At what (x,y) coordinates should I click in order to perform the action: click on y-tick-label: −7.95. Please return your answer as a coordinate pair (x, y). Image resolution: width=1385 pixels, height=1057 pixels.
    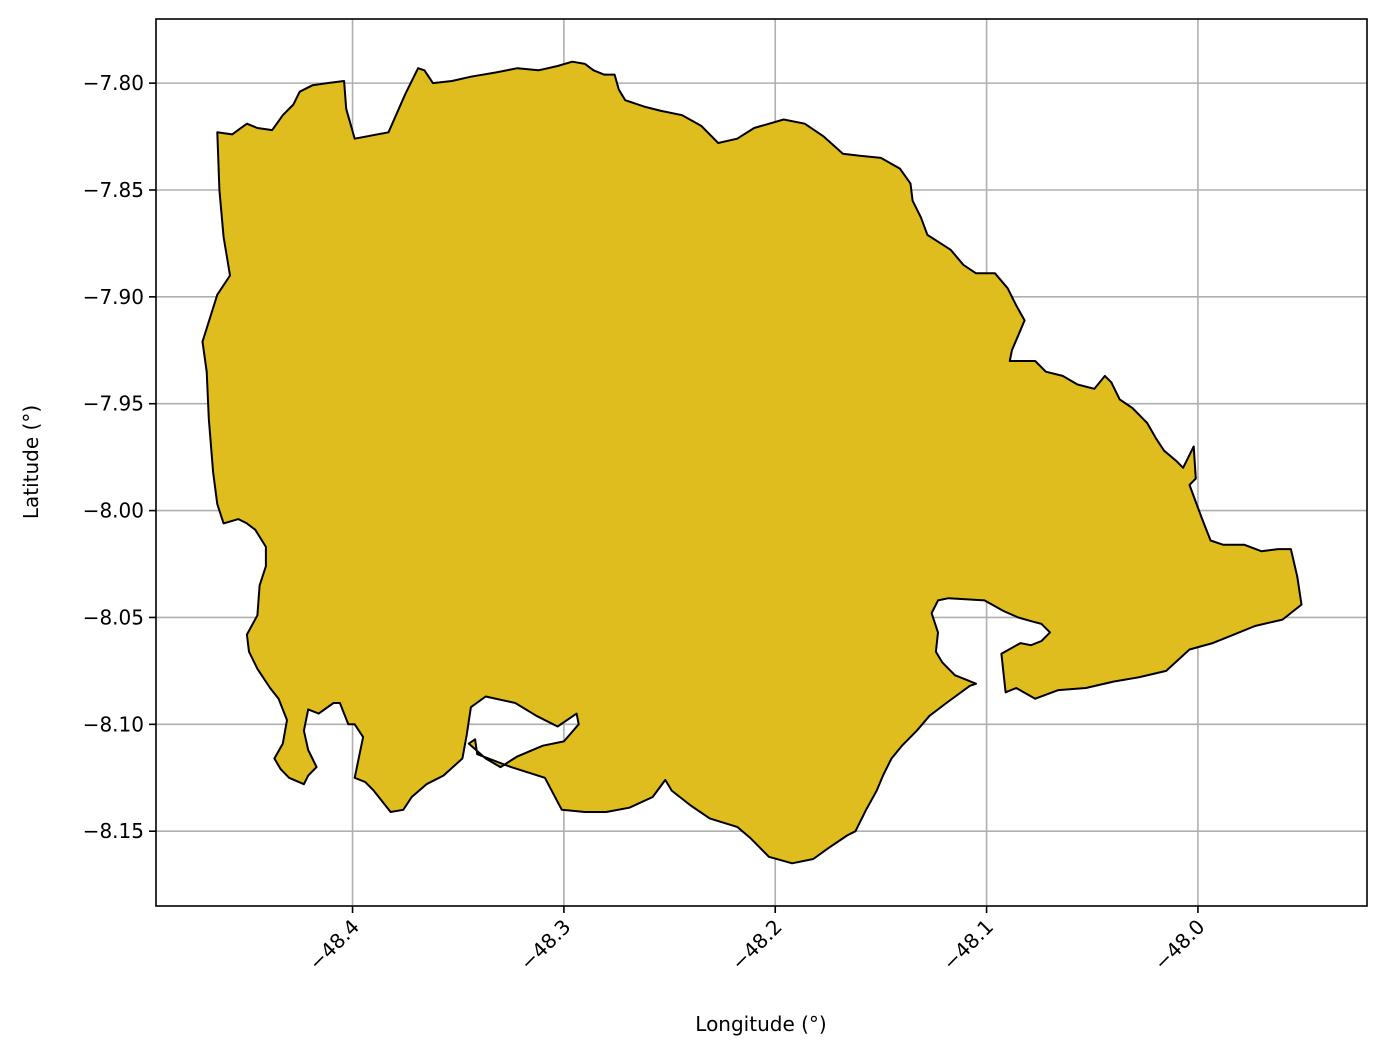
    Looking at the image, I should click on (113, 404).